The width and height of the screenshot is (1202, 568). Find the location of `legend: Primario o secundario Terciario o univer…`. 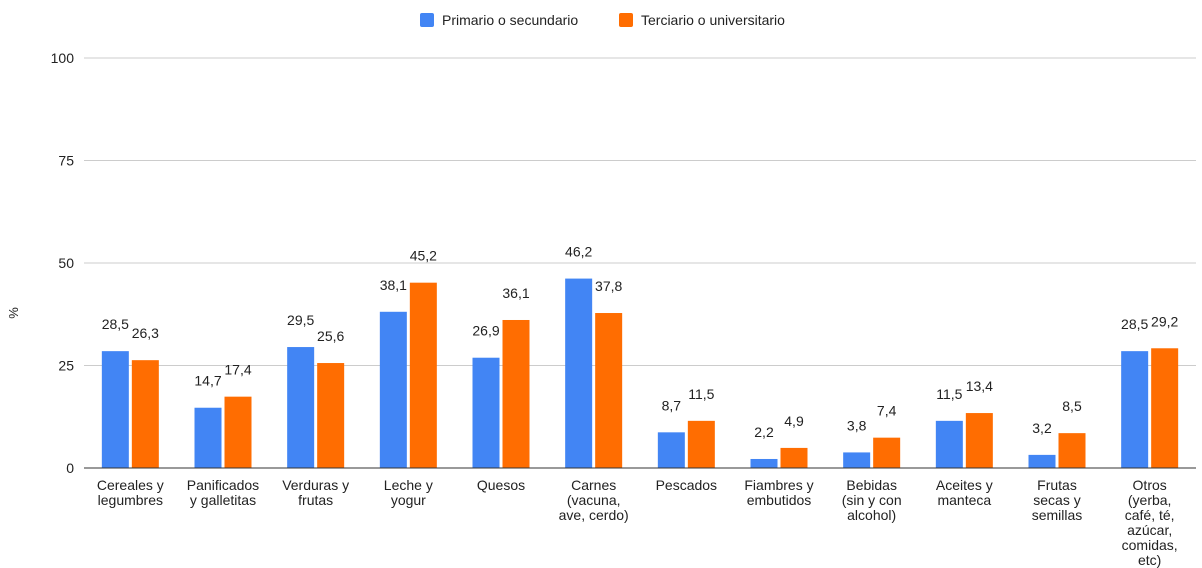

legend: Primario o secundario Terciario o univer… is located at coordinates (602, 20).